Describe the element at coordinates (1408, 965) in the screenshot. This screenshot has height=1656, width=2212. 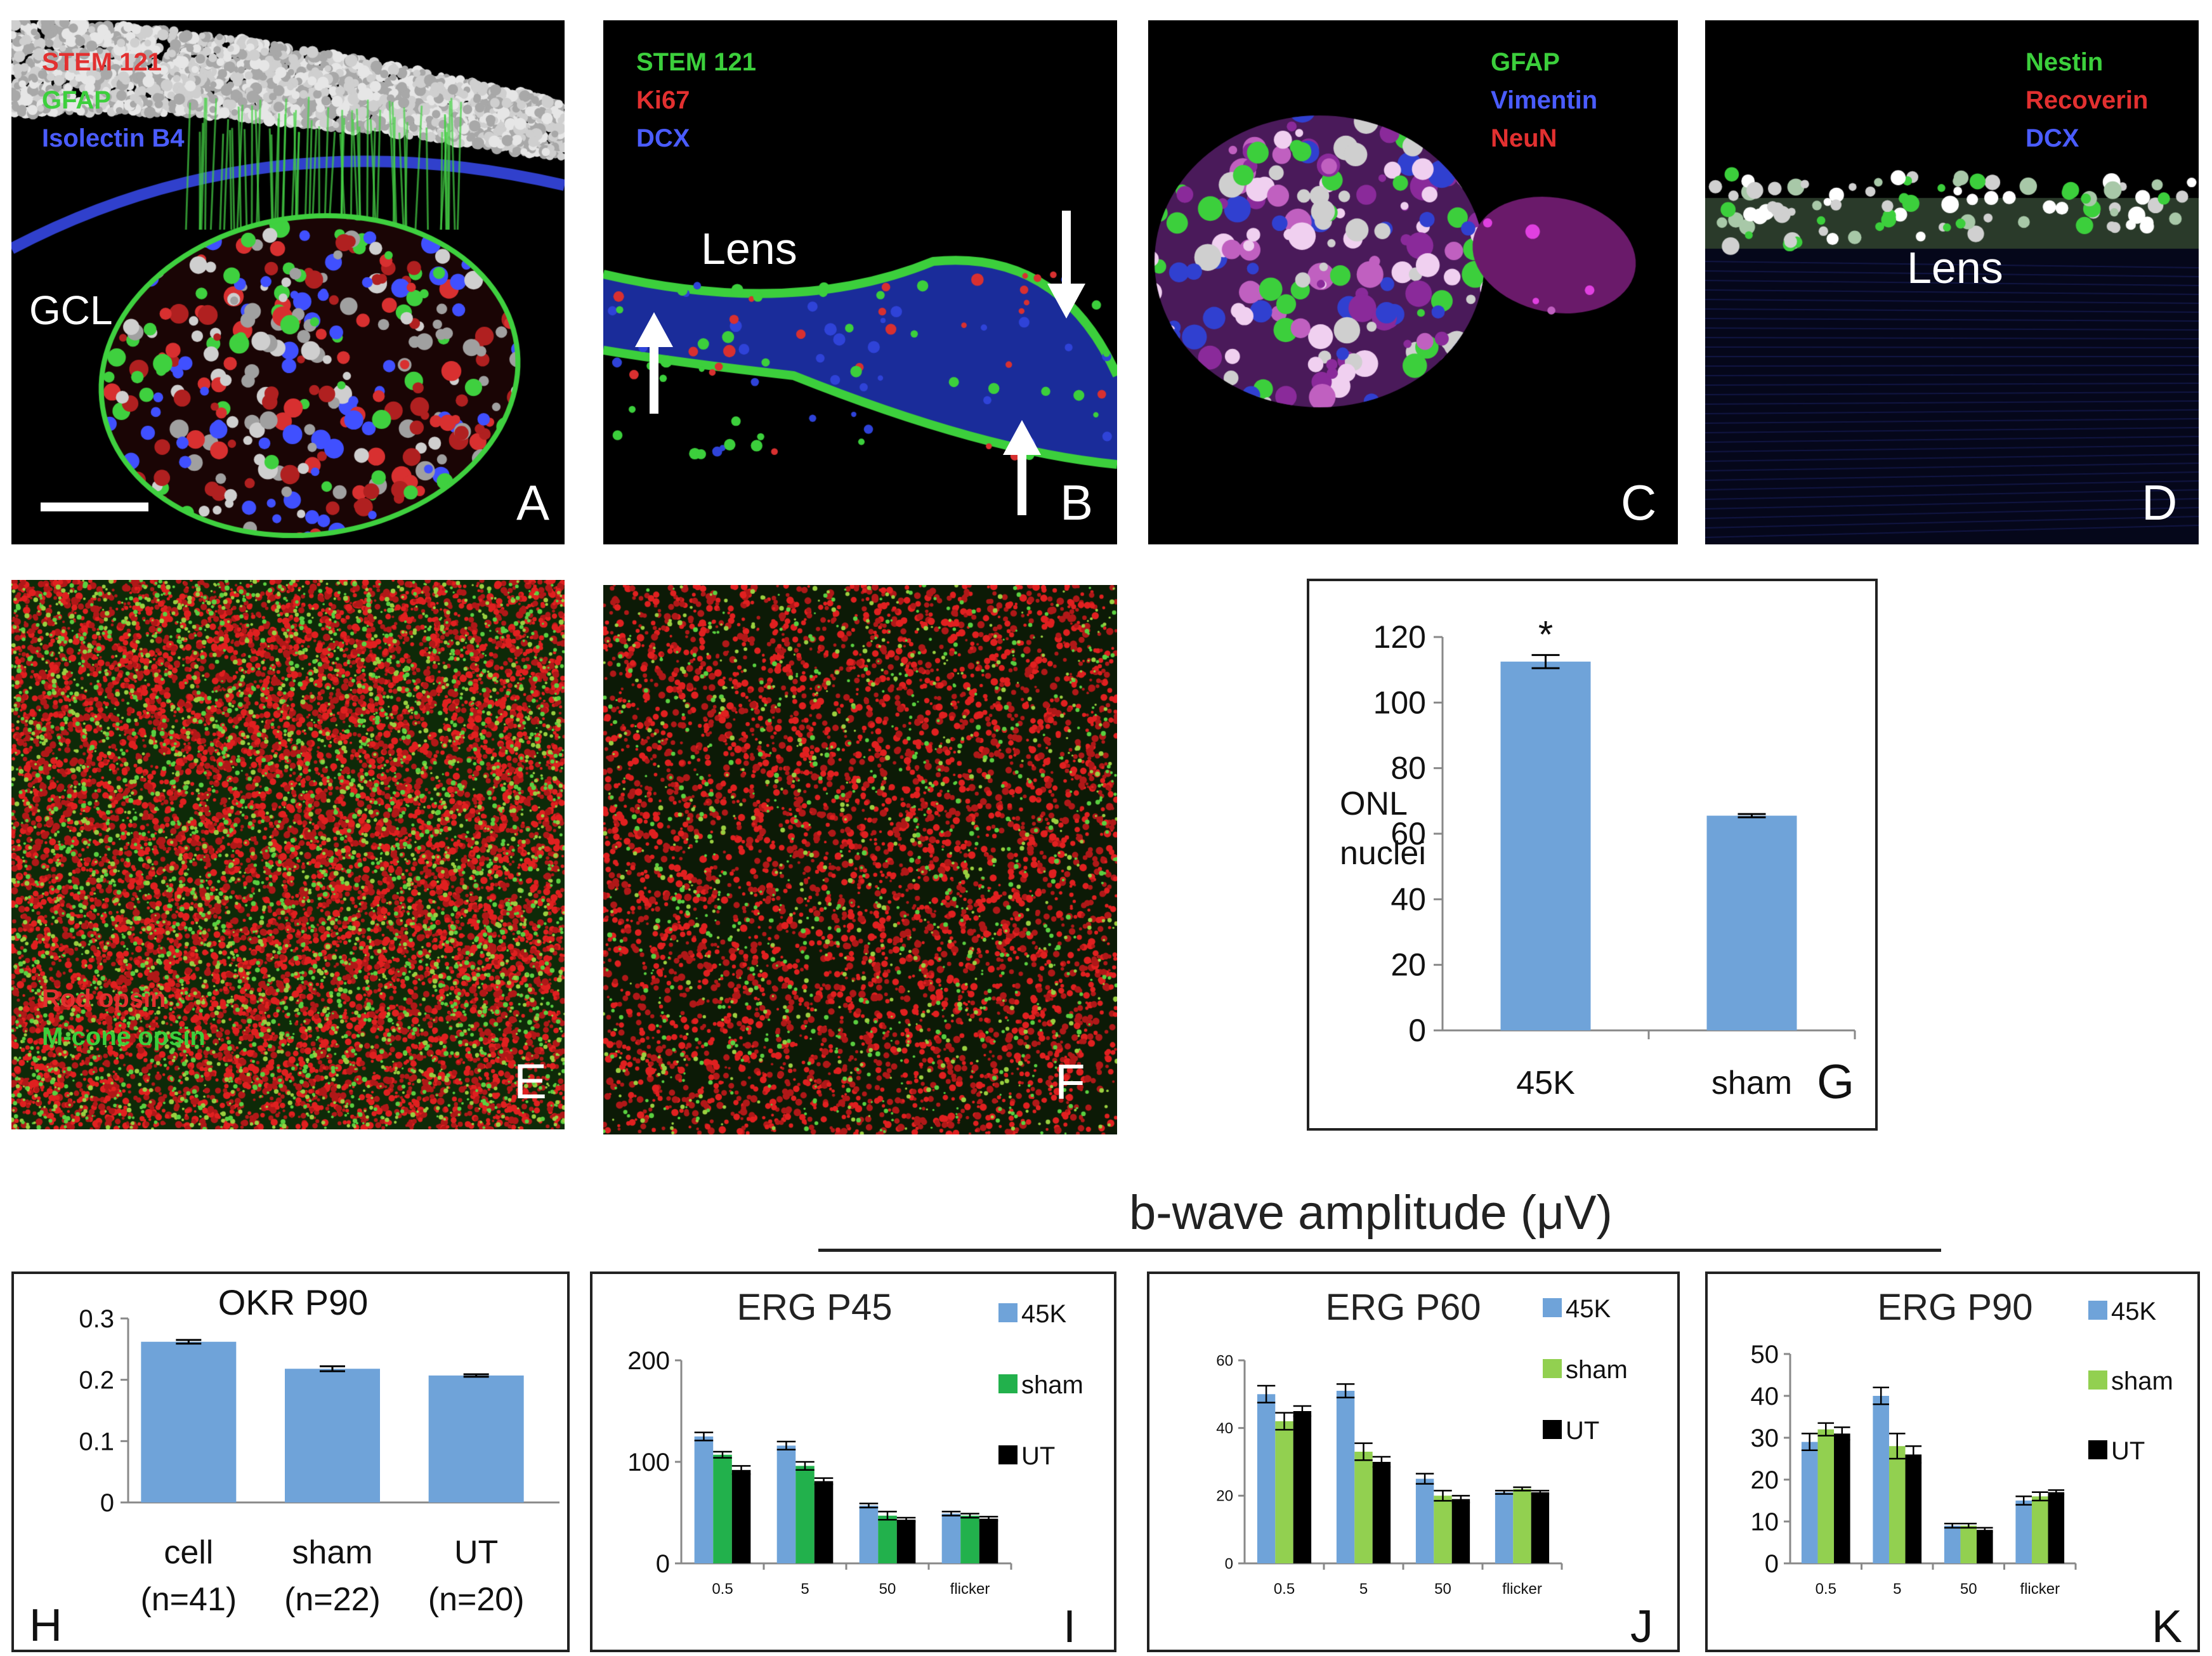
I see `y-tick-label: 20` at that location.